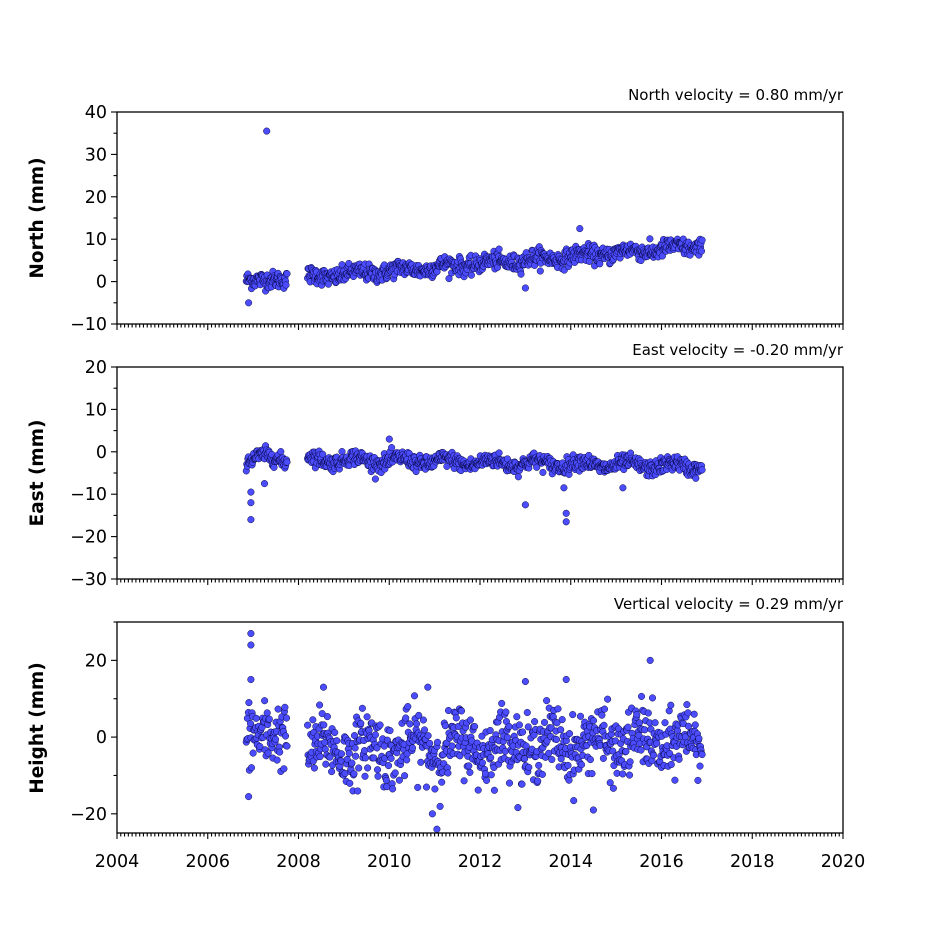 The height and width of the screenshot is (937, 937). Describe the element at coordinates (729, 604) in the screenshot. I see `height-velocity-annotation: Vertical velocity = 0.29 mm/yr` at that location.